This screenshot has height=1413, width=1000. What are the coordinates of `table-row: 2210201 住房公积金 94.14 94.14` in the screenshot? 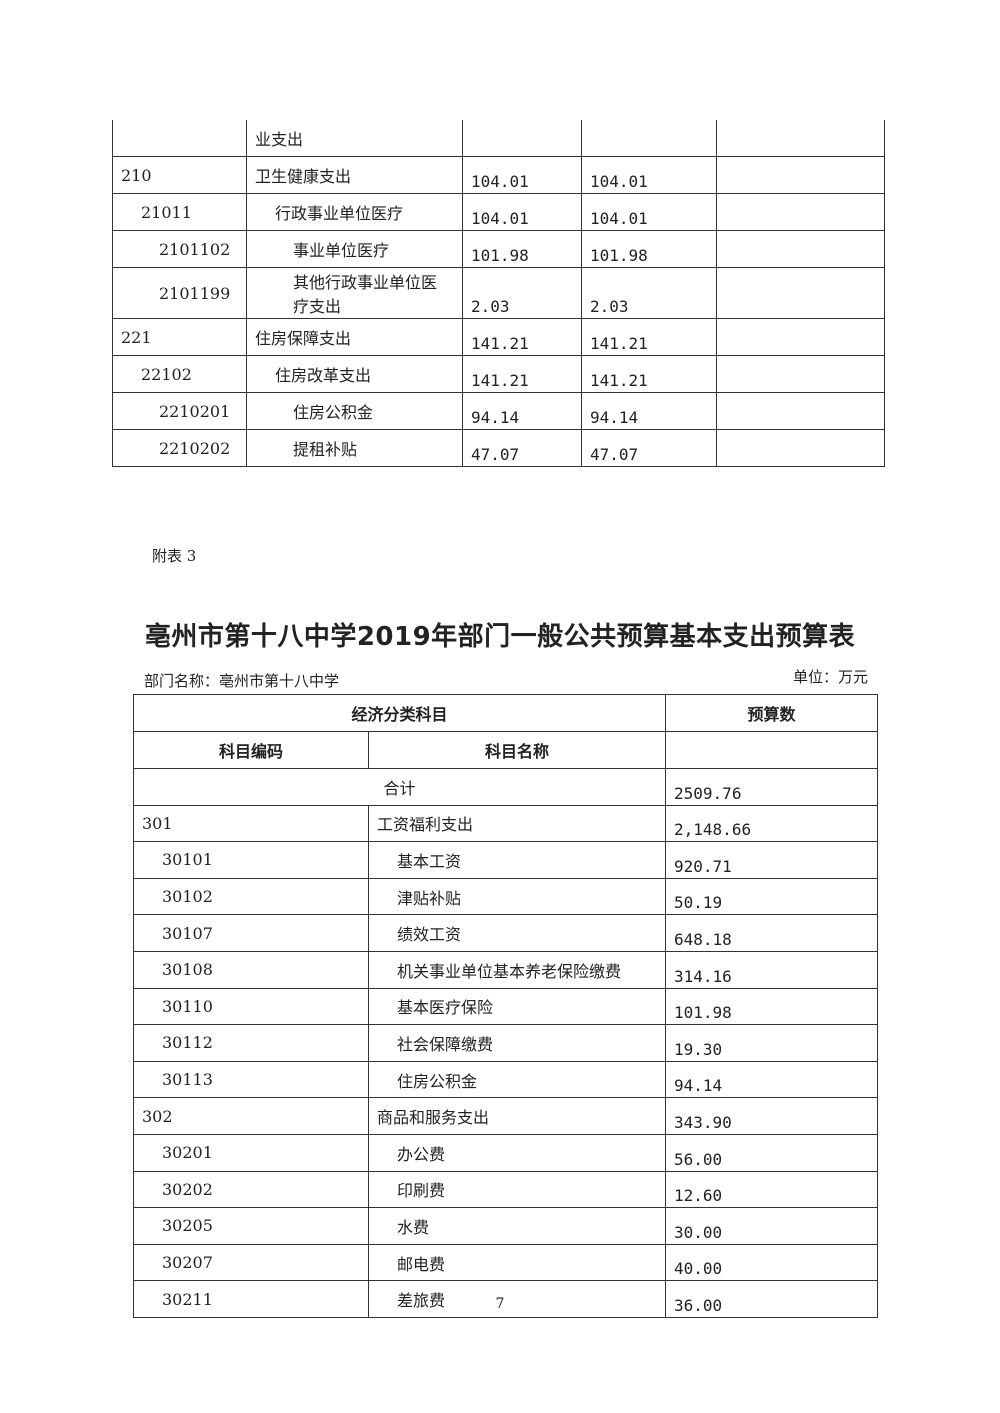 It's located at (498, 411).